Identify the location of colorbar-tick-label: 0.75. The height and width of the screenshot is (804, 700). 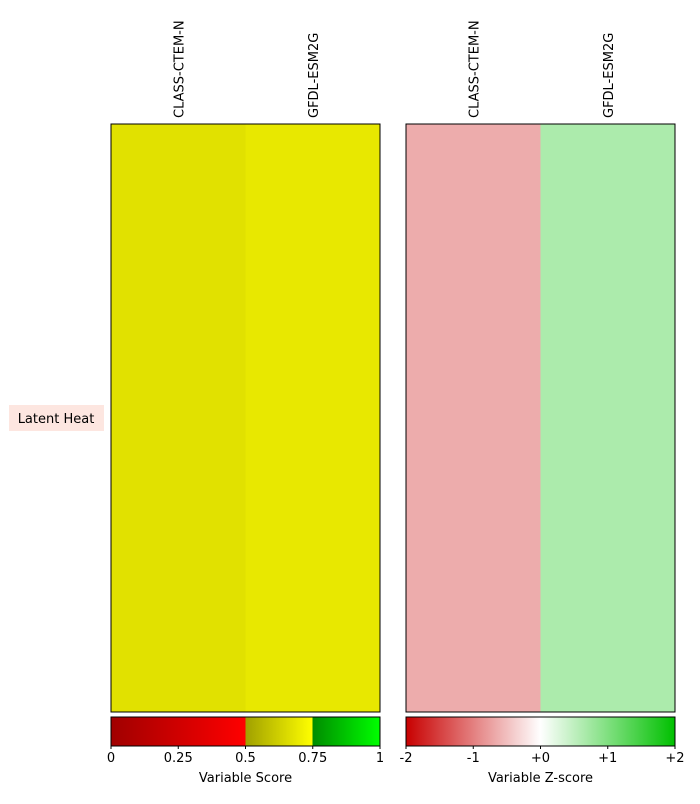
(312, 758).